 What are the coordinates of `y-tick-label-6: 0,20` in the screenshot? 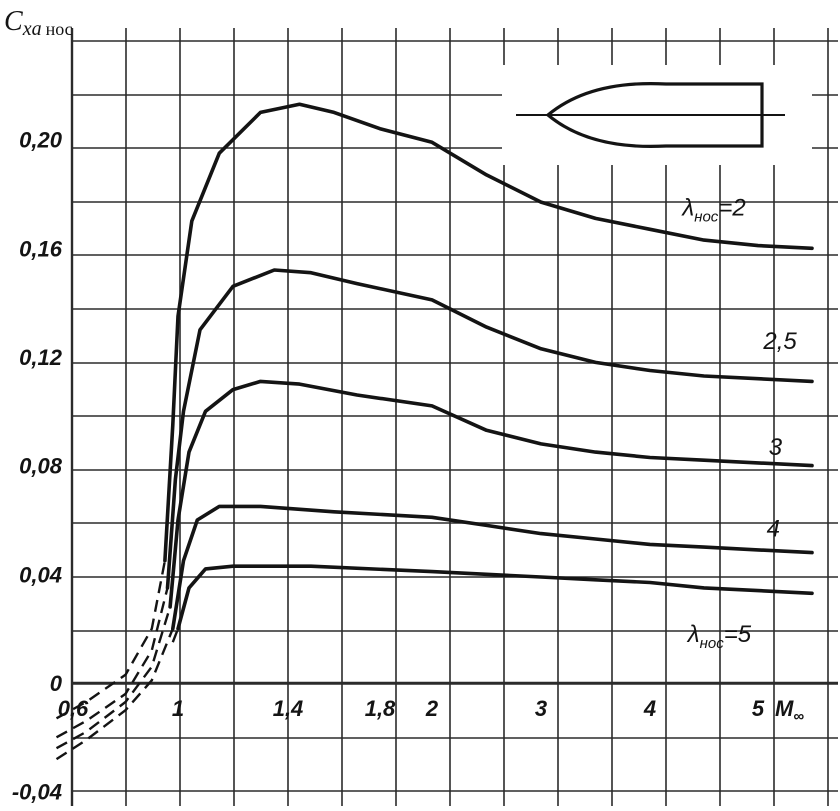 It's located at (41, 140).